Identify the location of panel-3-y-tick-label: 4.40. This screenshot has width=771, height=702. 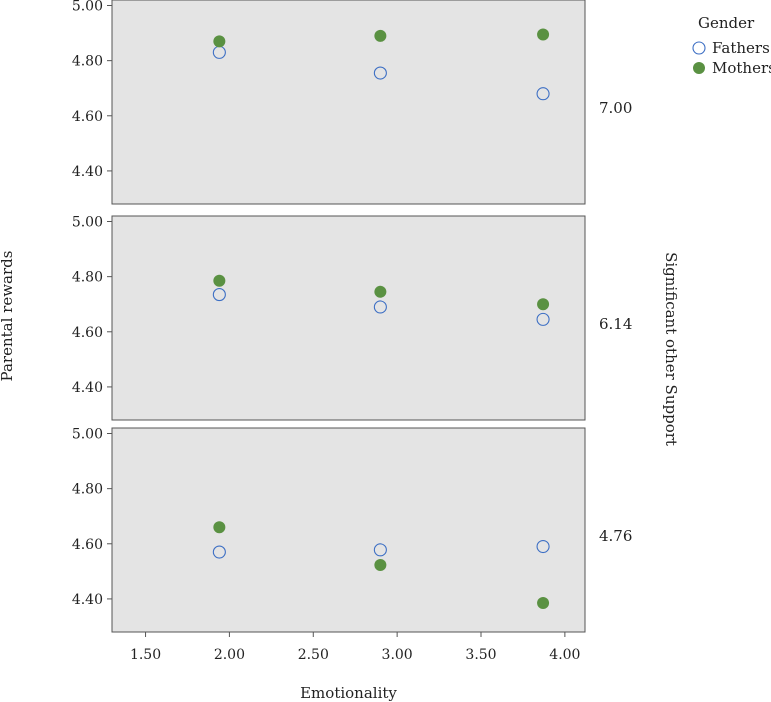
(87, 600).